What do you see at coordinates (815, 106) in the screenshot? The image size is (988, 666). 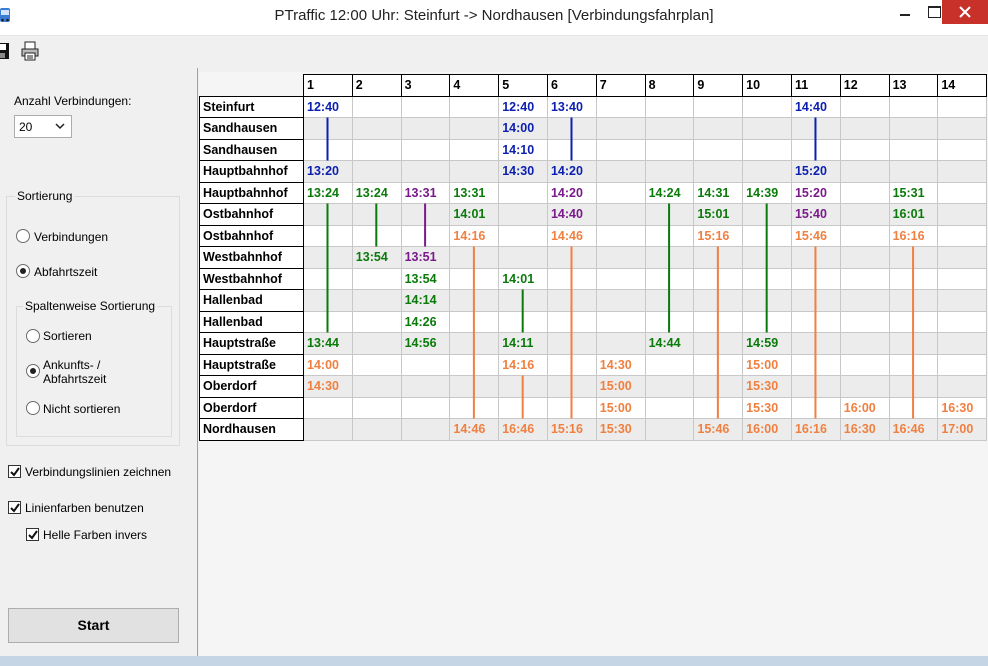 I see `time-cell: 14:40` at bounding box center [815, 106].